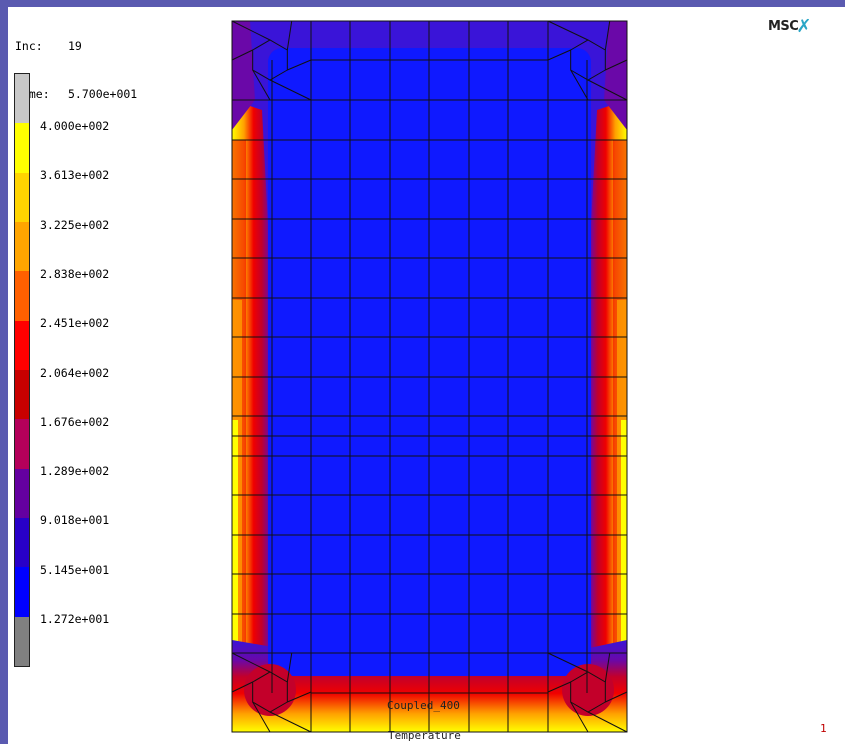 The height and width of the screenshot is (744, 845). What do you see at coordinates (75, 323) in the screenshot?
I see `legend-label: 2.451e+002` at bounding box center [75, 323].